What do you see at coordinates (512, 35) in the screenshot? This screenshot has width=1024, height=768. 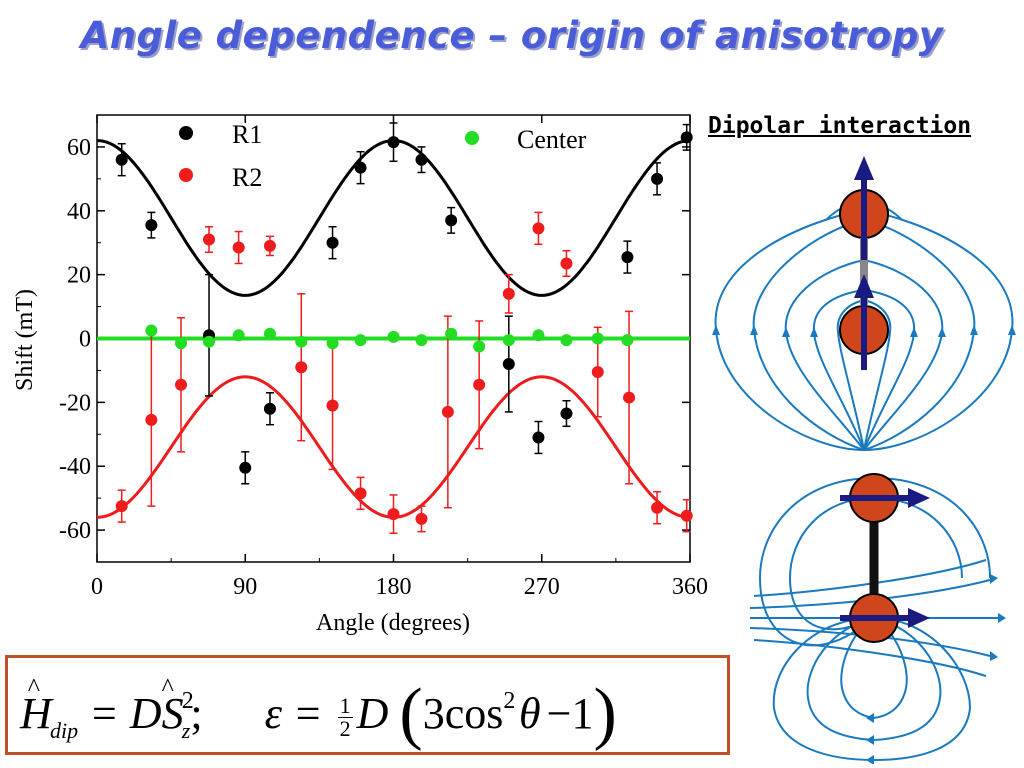 I see `slide-title: Angle dependence – origin of anisotropy` at bounding box center [512, 35].